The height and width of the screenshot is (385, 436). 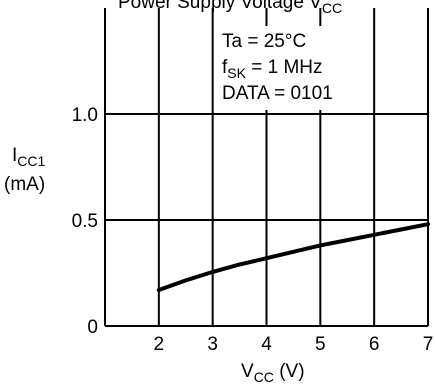 What do you see at coordinates (277, 93) in the screenshot?
I see `annotation-data: DATA = 0101` at bounding box center [277, 93].